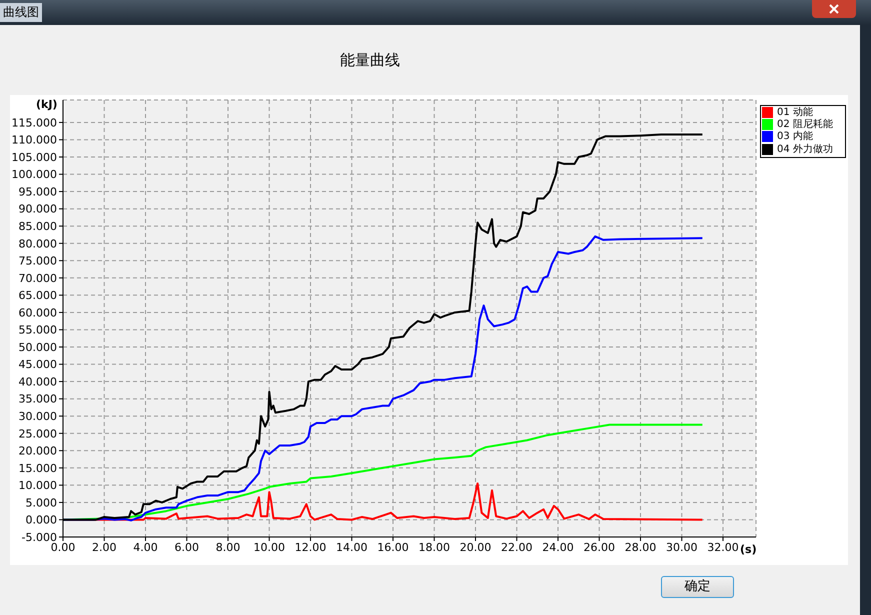 This screenshot has height=615, width=871. Describe the element at coordinates (37, 451) in the screenshot. I see `y-tick-label: 20.000` at that location.